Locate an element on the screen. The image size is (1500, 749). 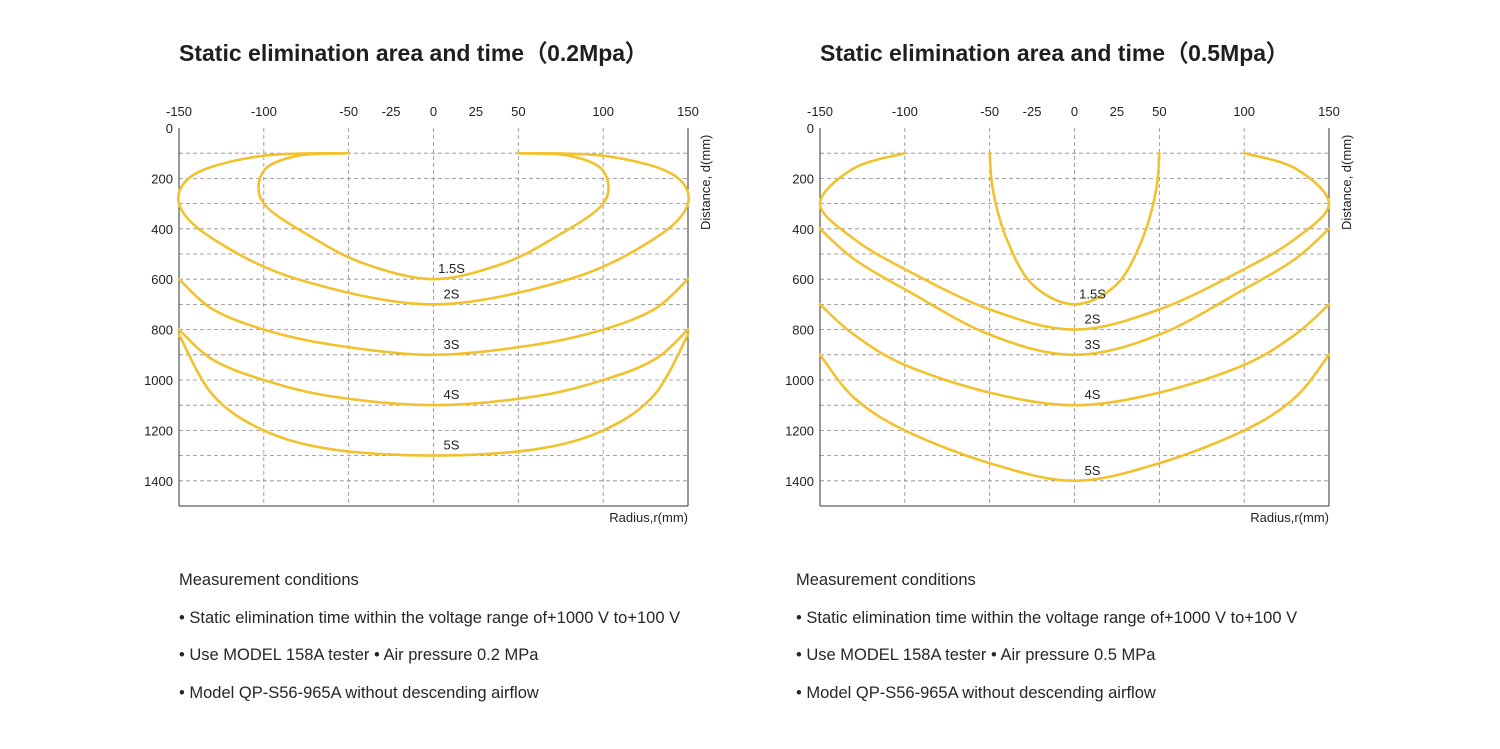
chart-title: Static elimination area and time（0.2Mpa） is located at coordinates (414, 53).